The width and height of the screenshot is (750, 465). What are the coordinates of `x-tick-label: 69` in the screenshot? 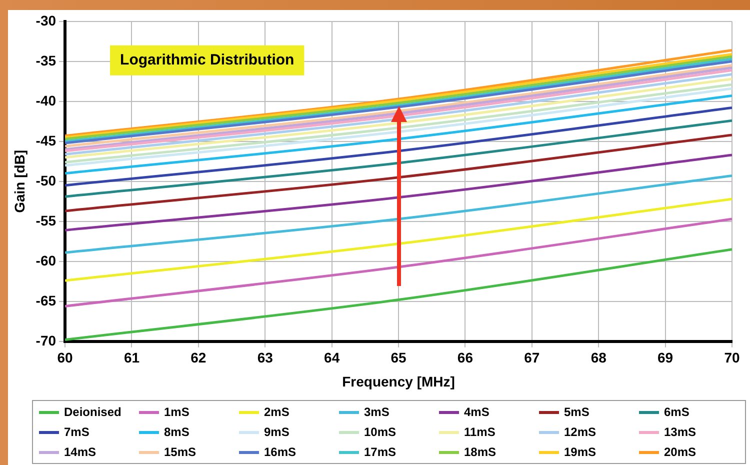 It's located at (666, 358).